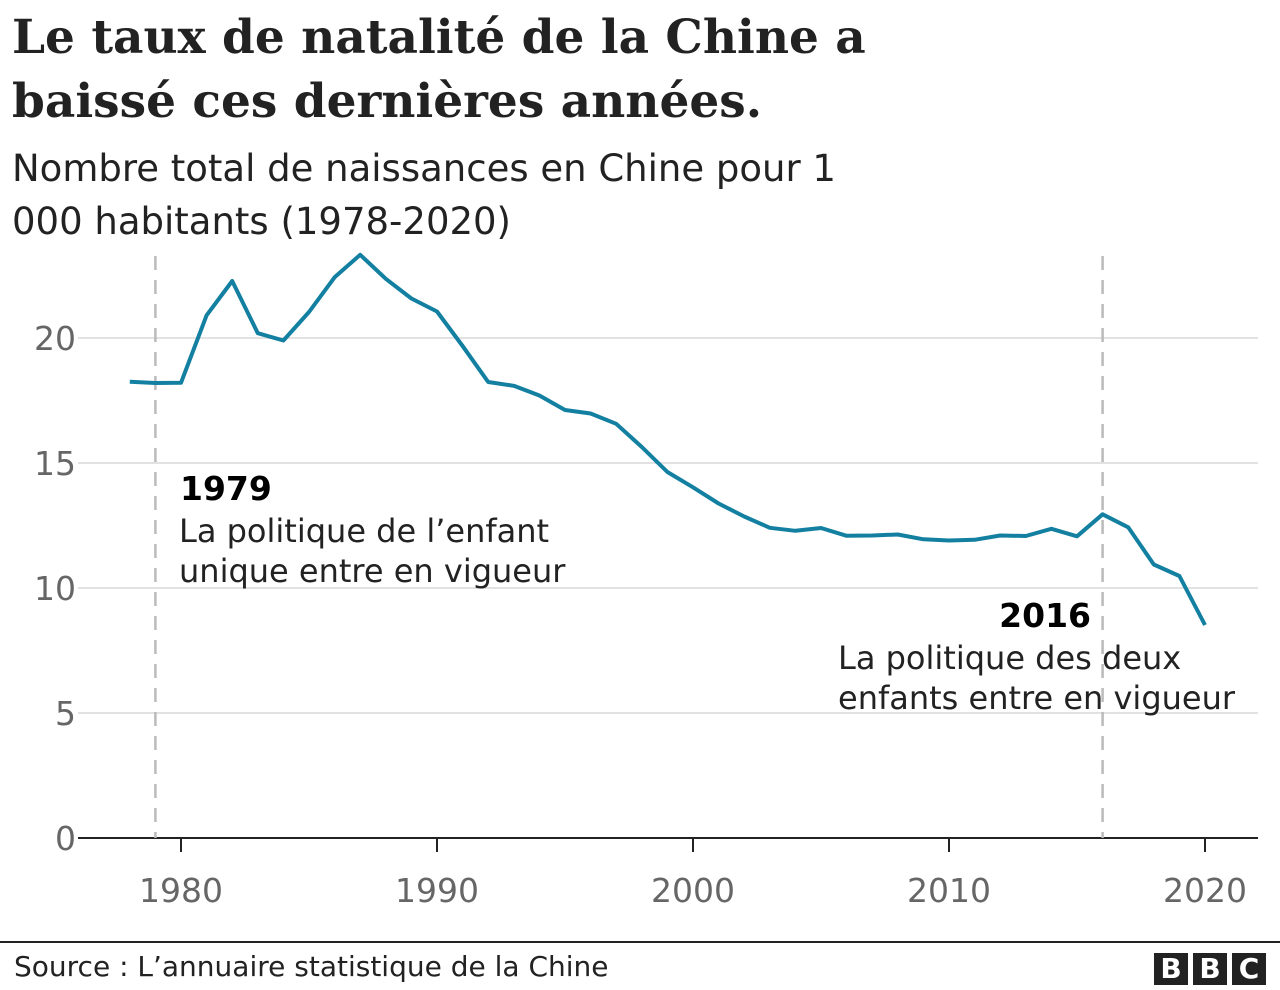  I want to click on footer-divider, so click(640, 942).